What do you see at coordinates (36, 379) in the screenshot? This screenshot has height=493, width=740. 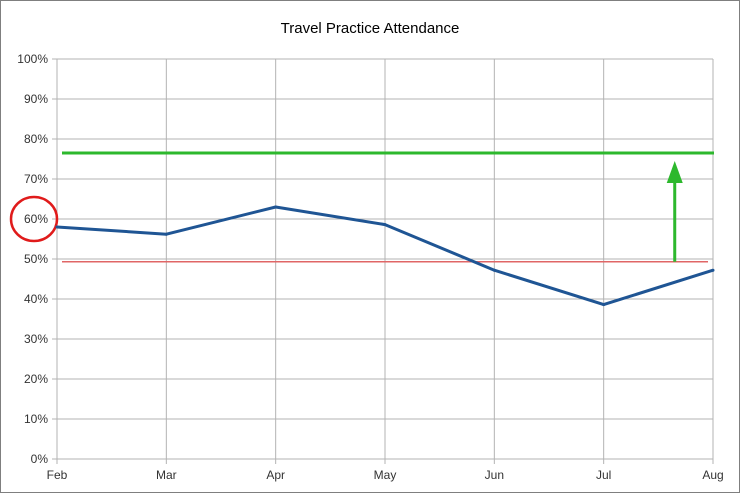 I see `y-tick-label: 20%` at bounding box center [36, 379].